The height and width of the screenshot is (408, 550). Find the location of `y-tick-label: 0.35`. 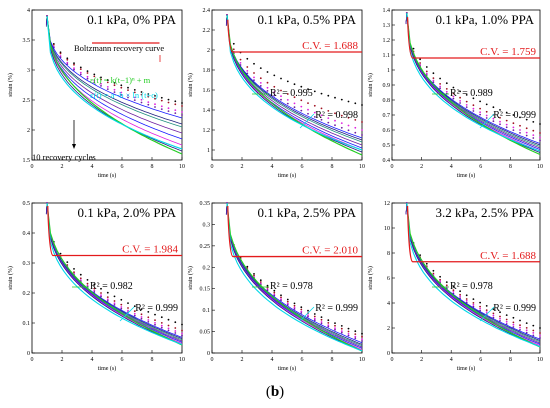

y-tick-label: 0.35 is located at coordinates (205, 204).